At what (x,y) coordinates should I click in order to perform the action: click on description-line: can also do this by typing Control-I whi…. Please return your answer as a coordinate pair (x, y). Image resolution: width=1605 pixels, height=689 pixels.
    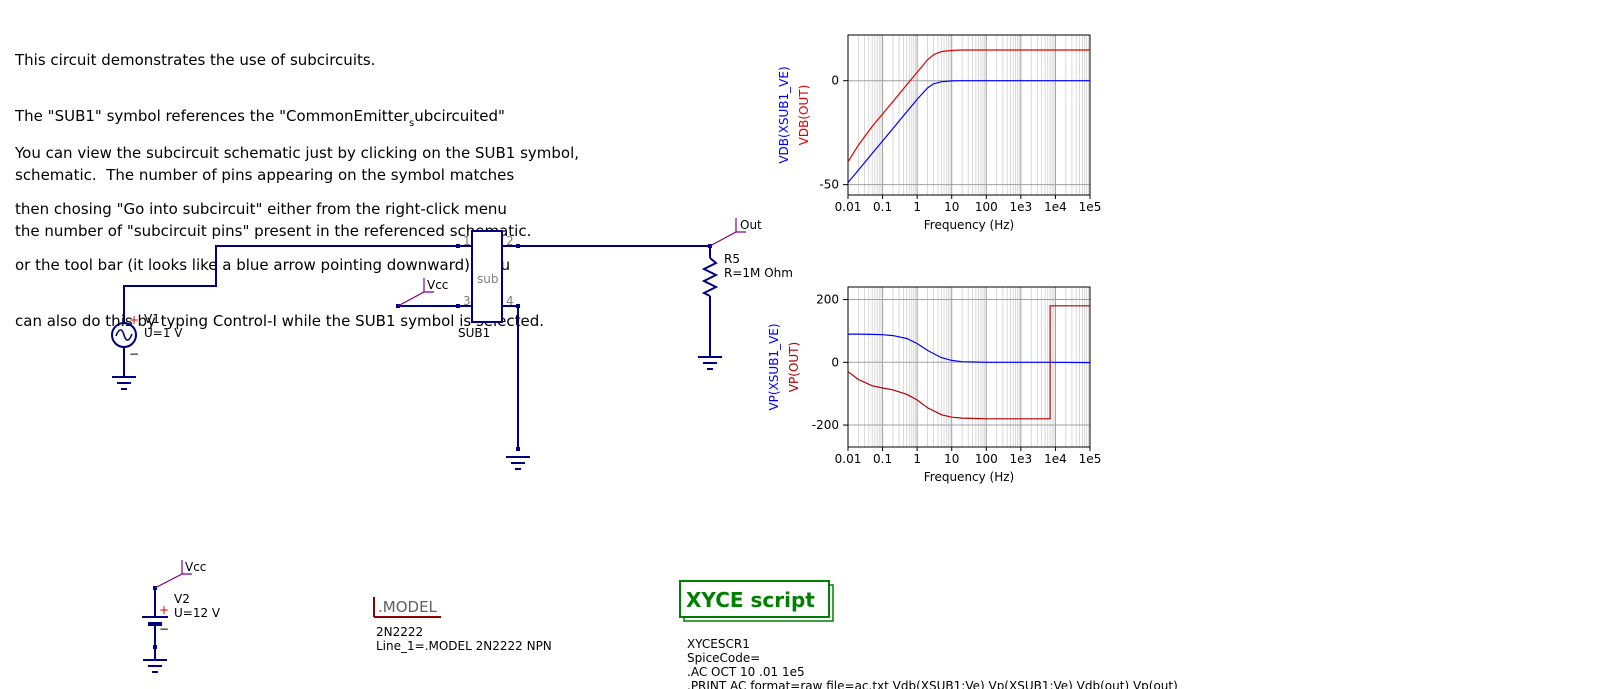
    Looking at the image, I should click on (280, 320).